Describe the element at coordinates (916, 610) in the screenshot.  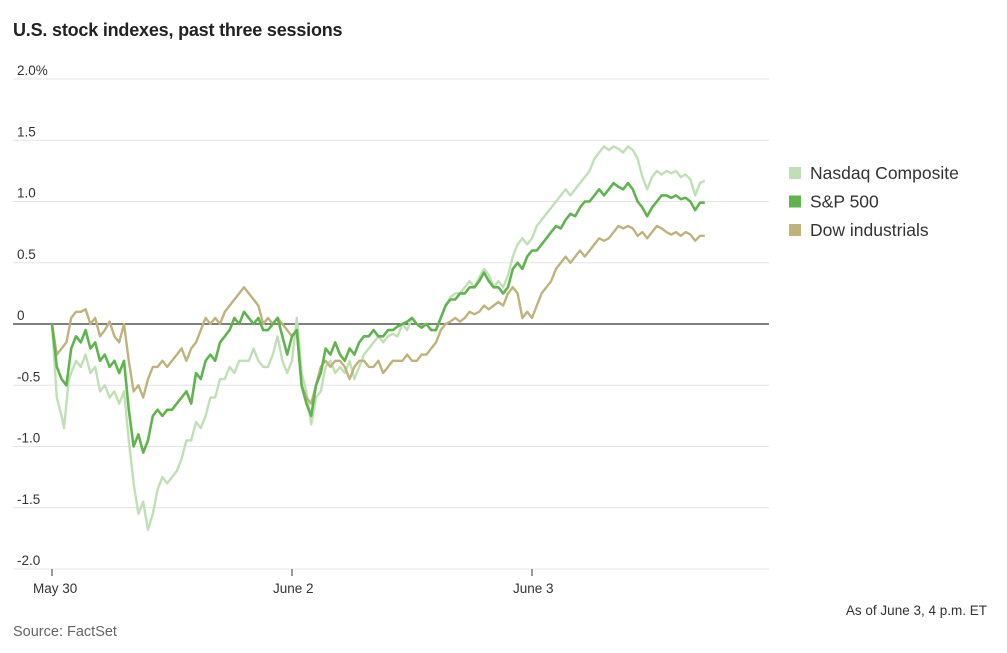
I see `timestamp-note: As of June 3, 4 p.m. ET` at that location.